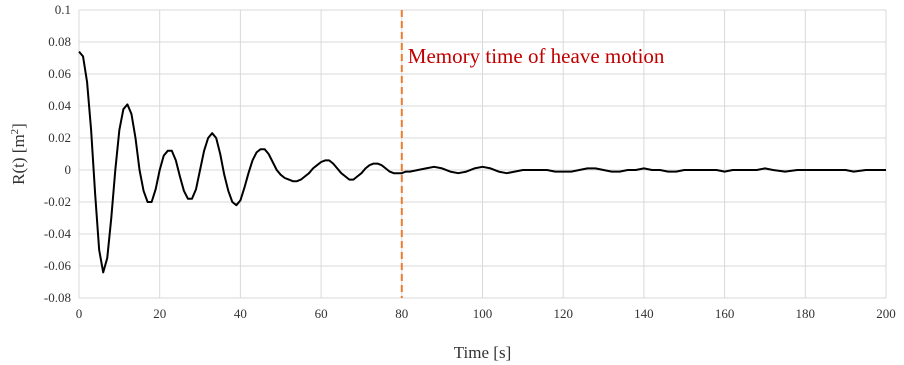 This screenshot has height=365, width=904. I want to click on x-tick-label: 160, so click(725, 313).